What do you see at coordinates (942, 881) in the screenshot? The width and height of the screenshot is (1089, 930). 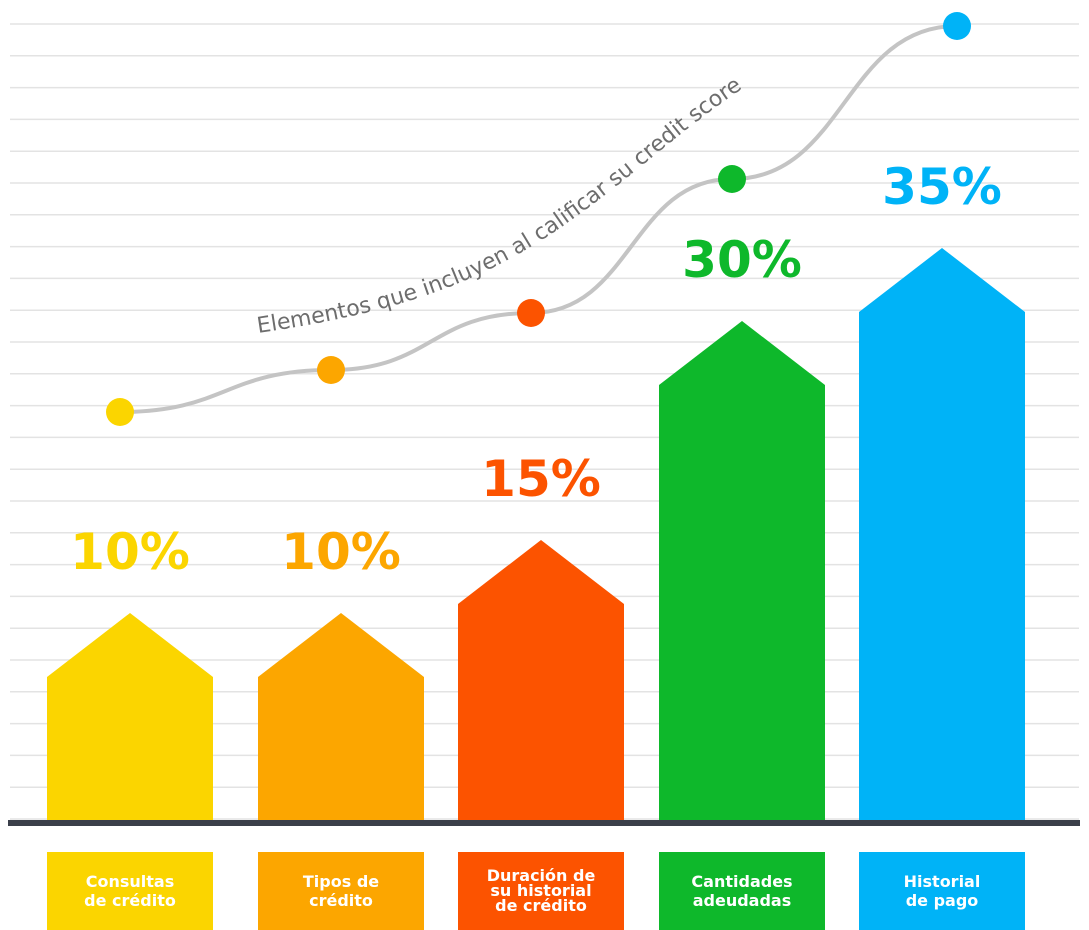 I see `category-label-line: Historial` at bounding box center [942, 881].